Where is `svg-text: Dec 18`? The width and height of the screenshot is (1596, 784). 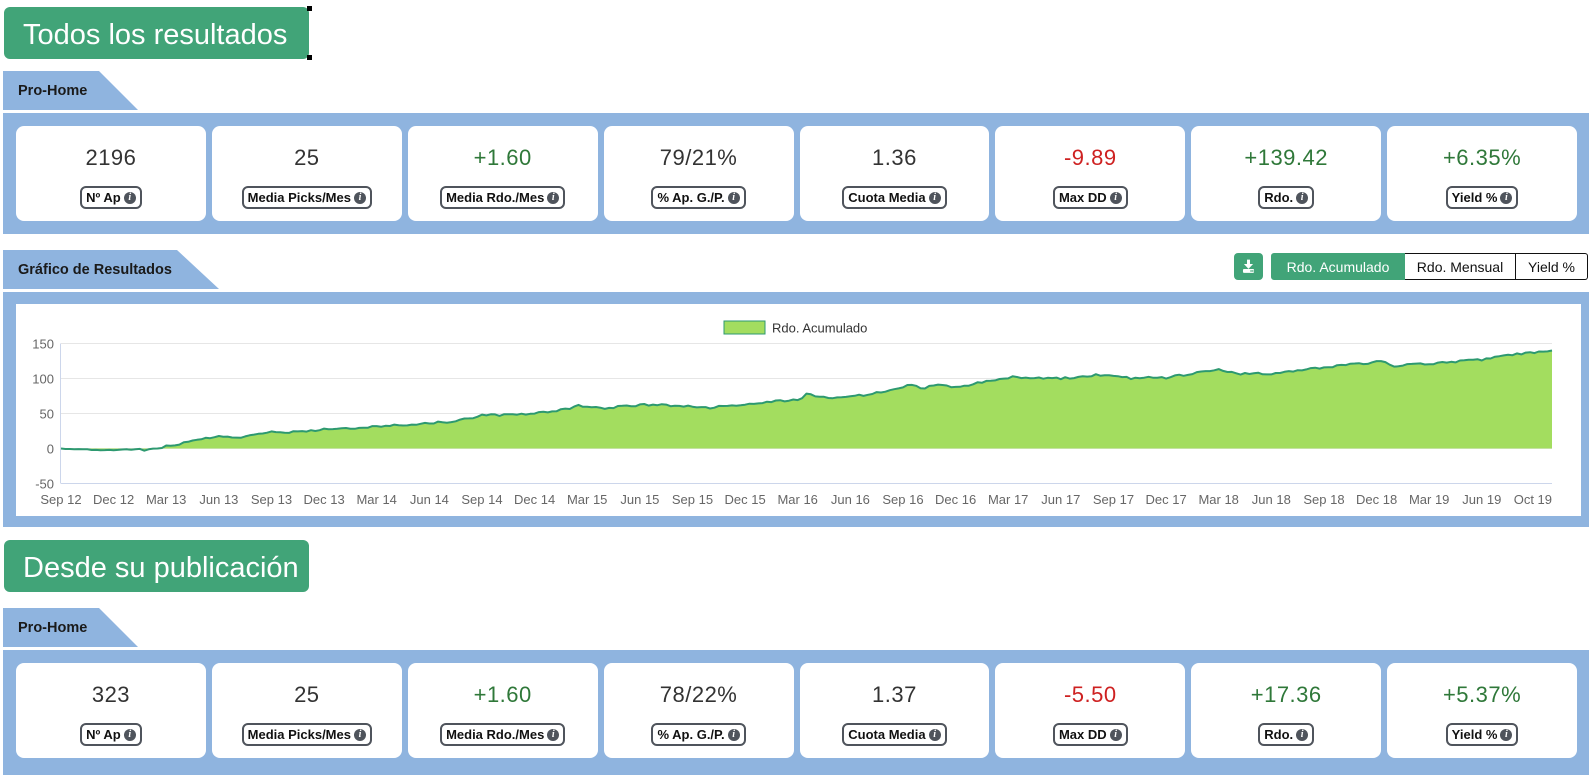 svg-text: Dec 18 is located at coordinates (1376, 499).